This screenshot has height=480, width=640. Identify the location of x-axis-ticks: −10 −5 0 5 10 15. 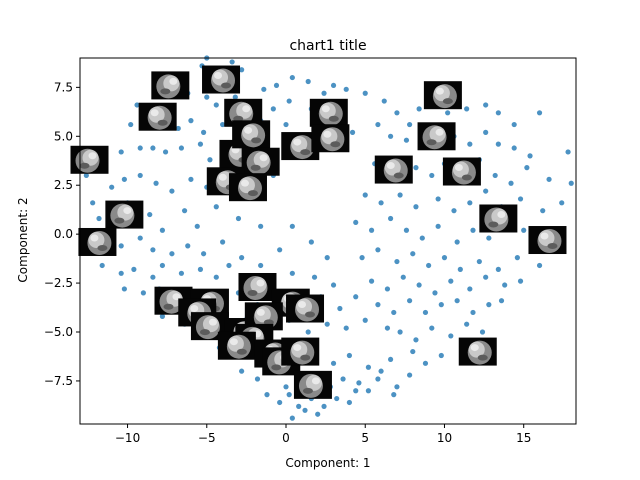
(323, 434).